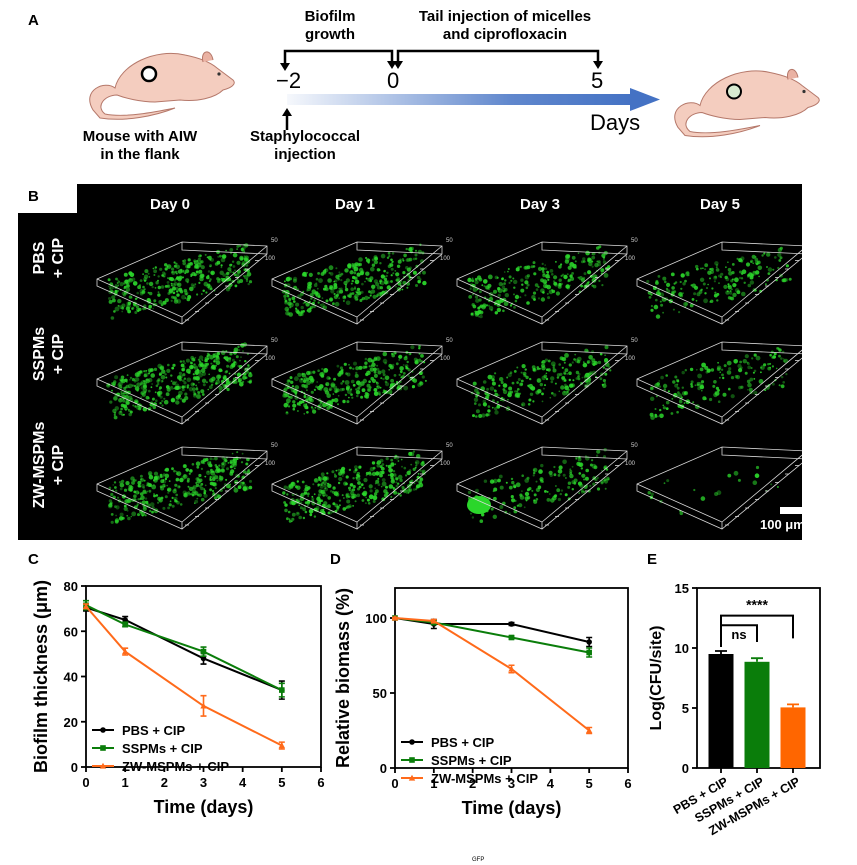 The height and width of the screenshot is (865, 857). What do you see at coordinates (289, 80) in the screenshot?
I see `timeline-tick-minus2: −2` at bounding box center [289, 80].